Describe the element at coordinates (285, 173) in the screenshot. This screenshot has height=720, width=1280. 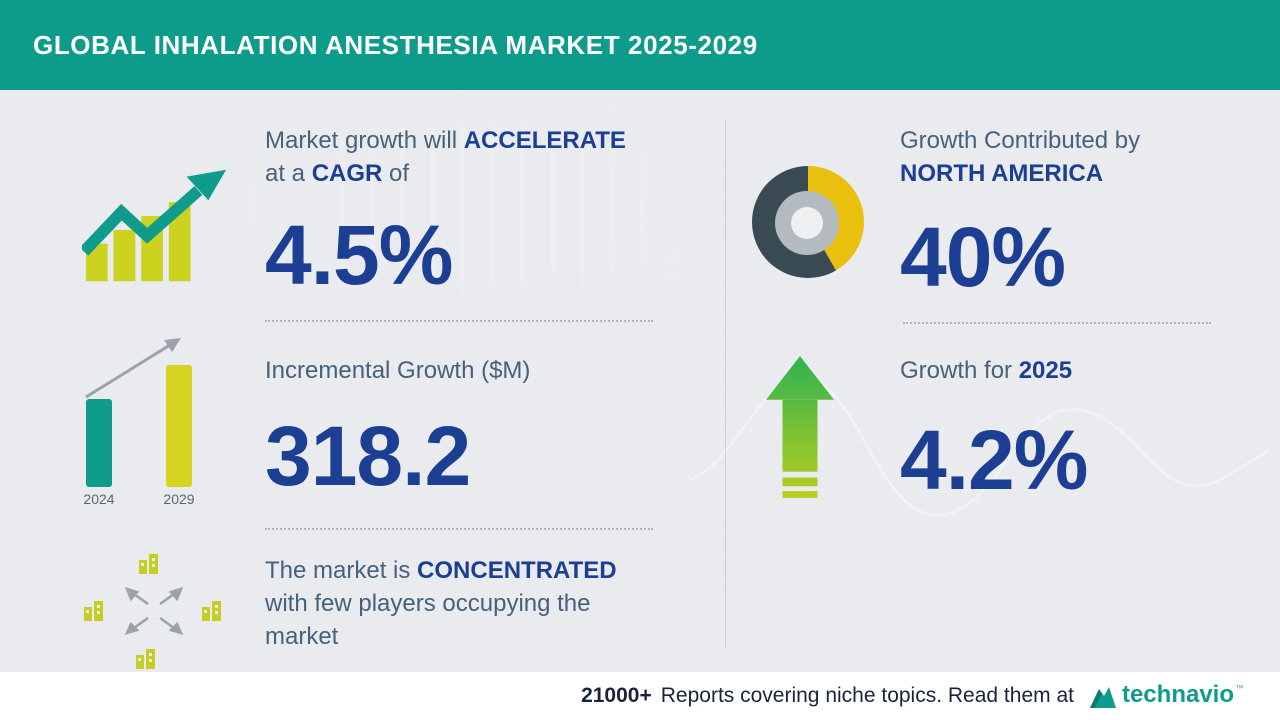
I see `cagr-line2-text-a: at a` at that location.